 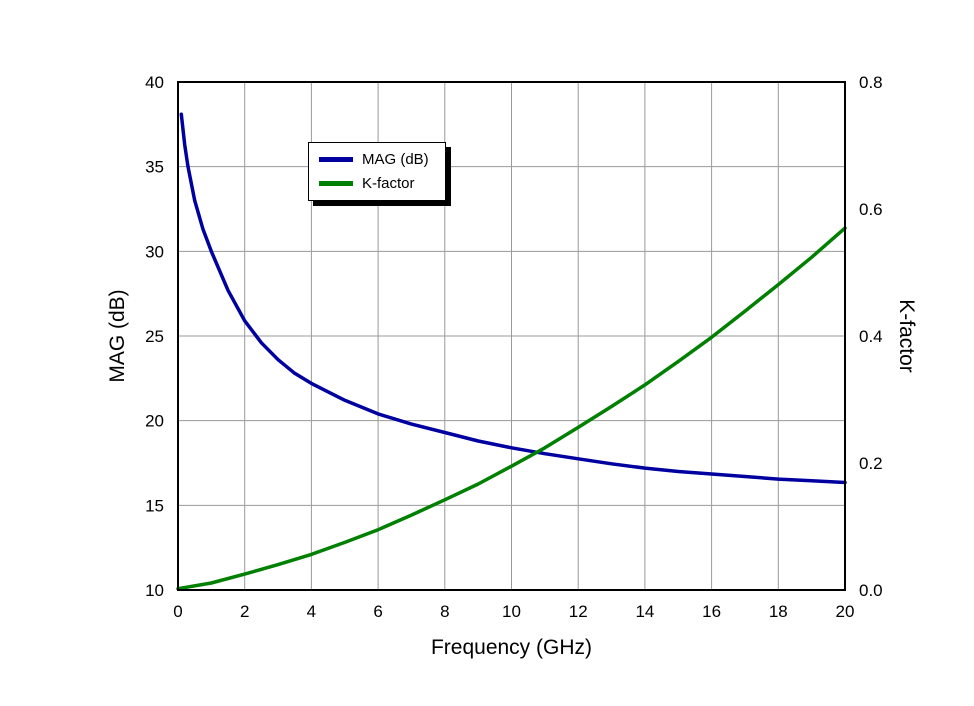 I want to click on y-right-tick-label: 0.0, so click(x=871, y=590).